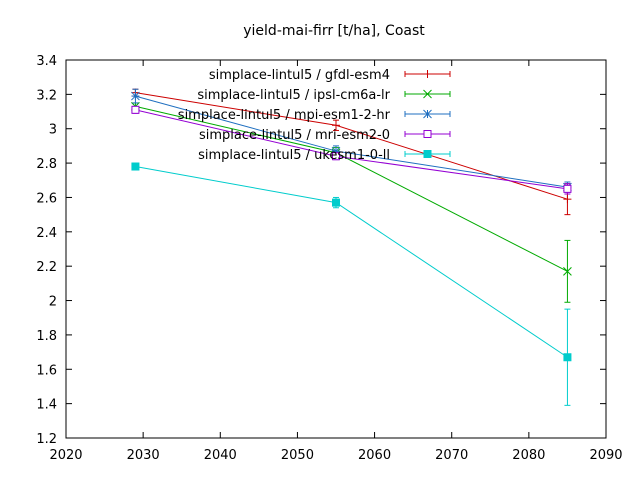 This screenshot has height=480, width=640. What do you see at coordinates (46, 267) in the screenshot?
I see `y-tick-label: 2.2` at bounding box center [46, 267].